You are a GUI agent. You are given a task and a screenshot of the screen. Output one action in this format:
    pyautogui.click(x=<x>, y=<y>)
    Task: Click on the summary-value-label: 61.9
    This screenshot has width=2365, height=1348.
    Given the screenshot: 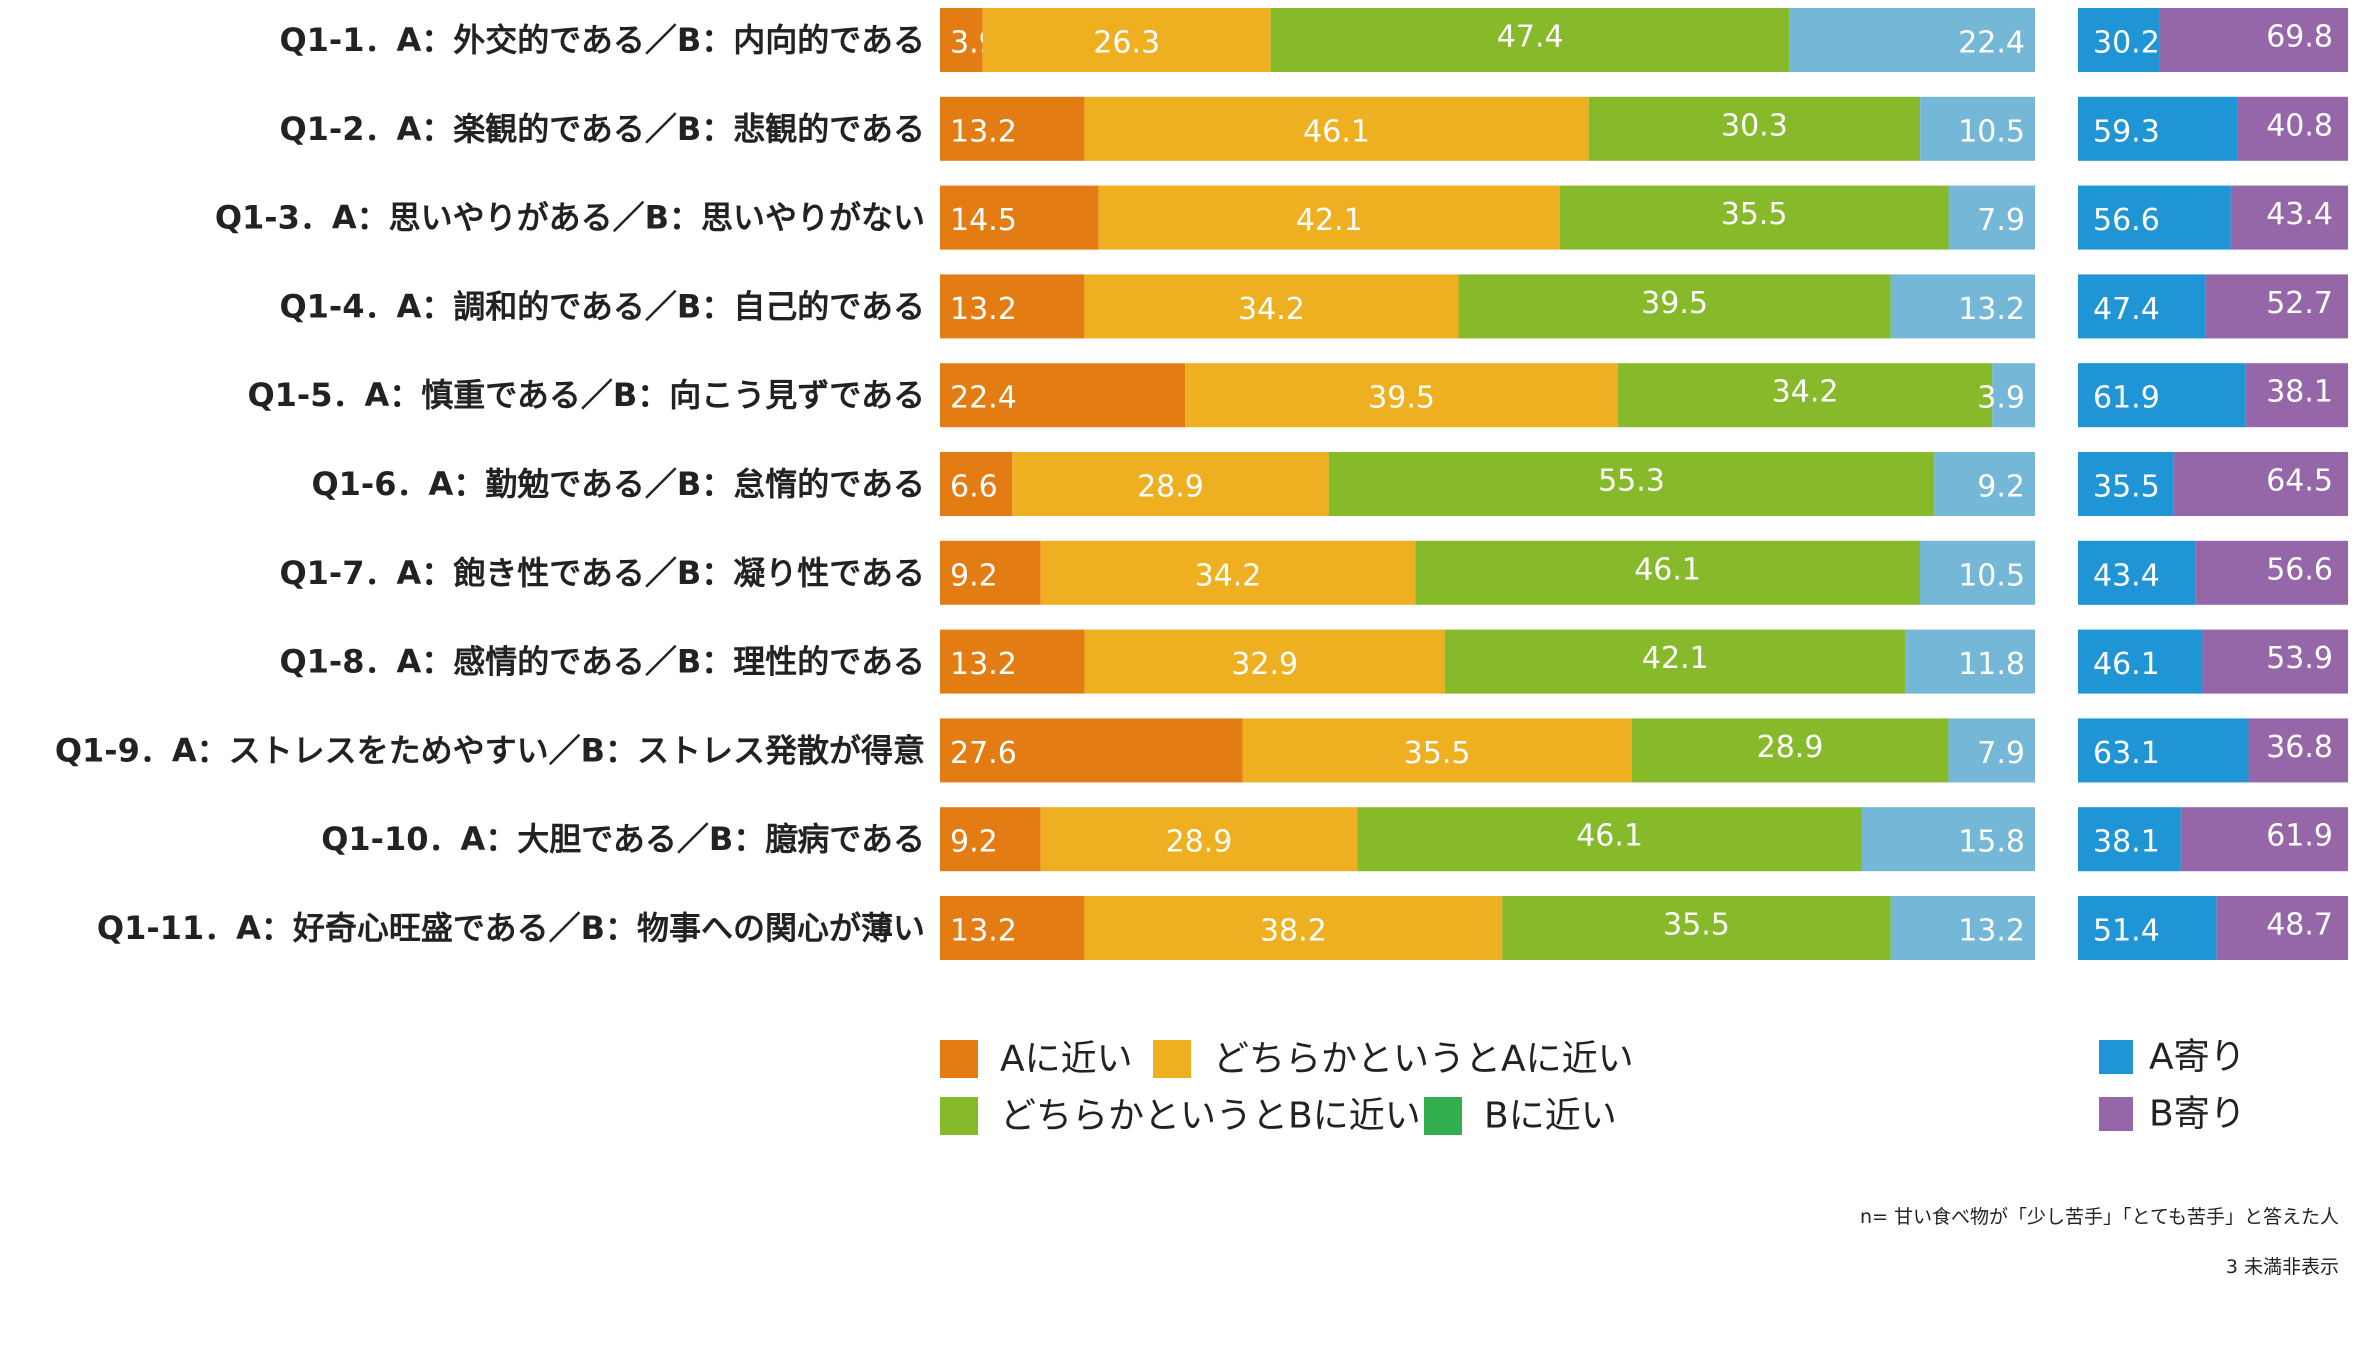 What is the action you would take?
    pyautogui.click(x=2126, y=398)
    